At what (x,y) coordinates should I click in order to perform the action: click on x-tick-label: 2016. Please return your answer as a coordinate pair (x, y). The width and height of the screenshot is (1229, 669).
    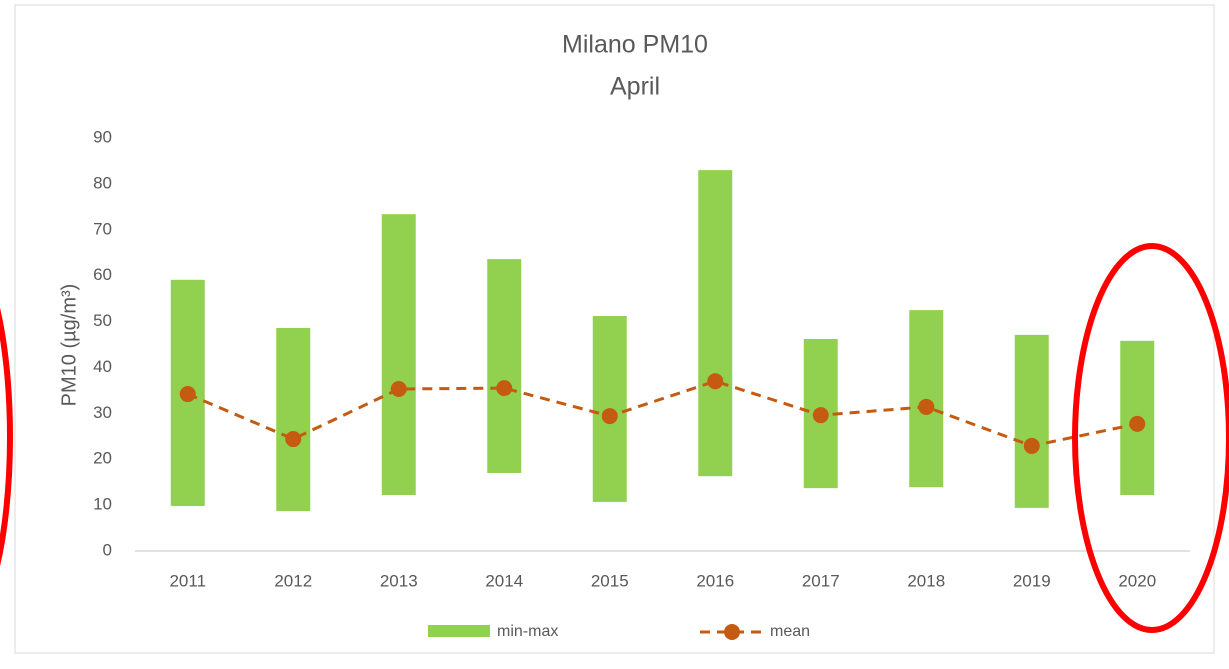
    Looking at the image, I should click on (715, 580).